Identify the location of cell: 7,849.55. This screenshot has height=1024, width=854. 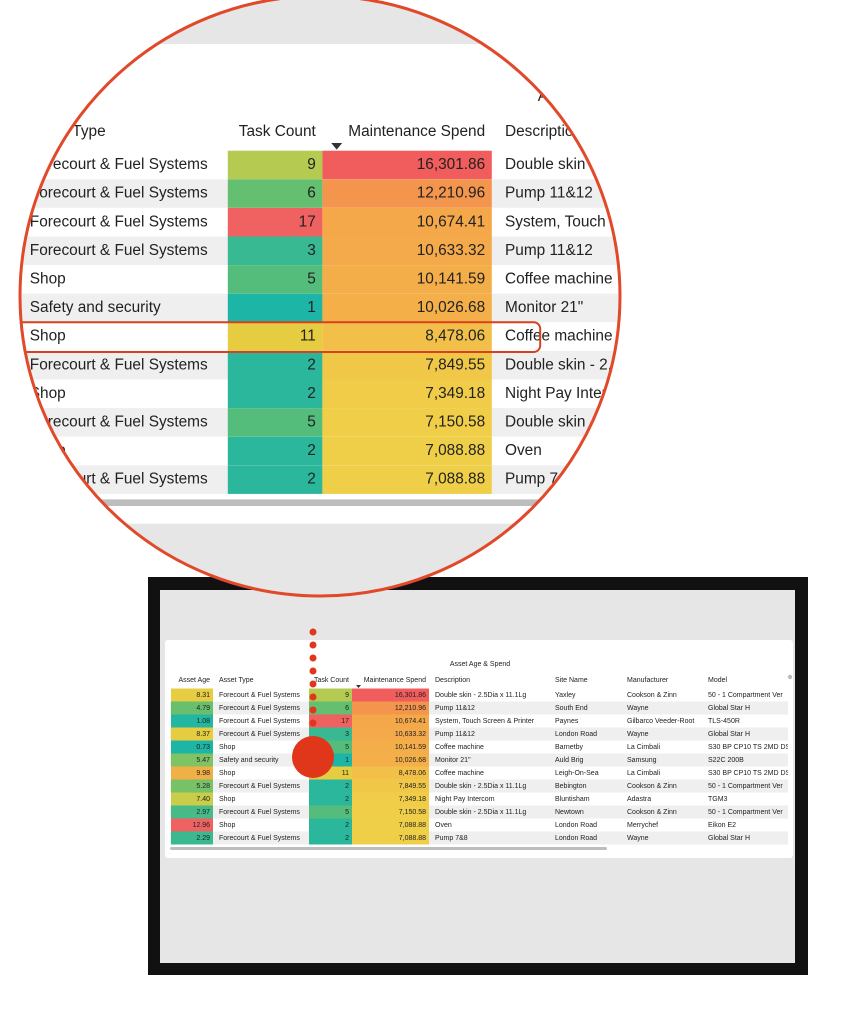
(455, 364).